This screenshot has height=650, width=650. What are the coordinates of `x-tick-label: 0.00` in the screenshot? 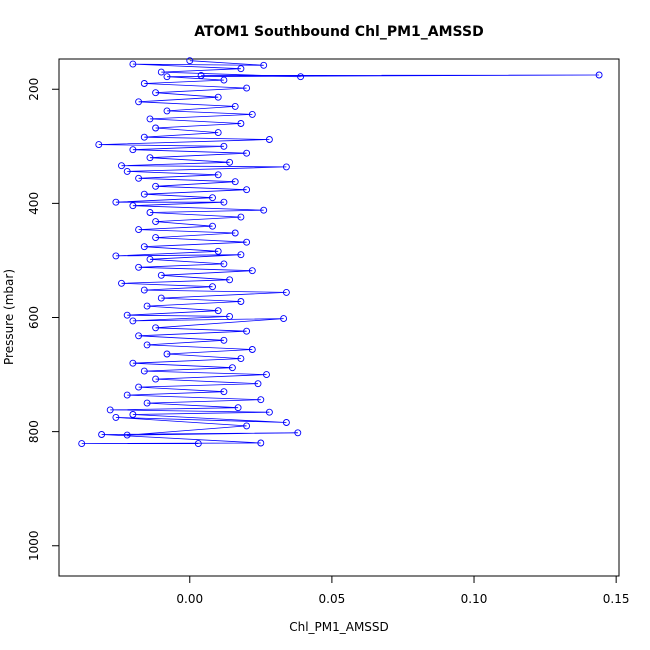 It's located at (189, 599).